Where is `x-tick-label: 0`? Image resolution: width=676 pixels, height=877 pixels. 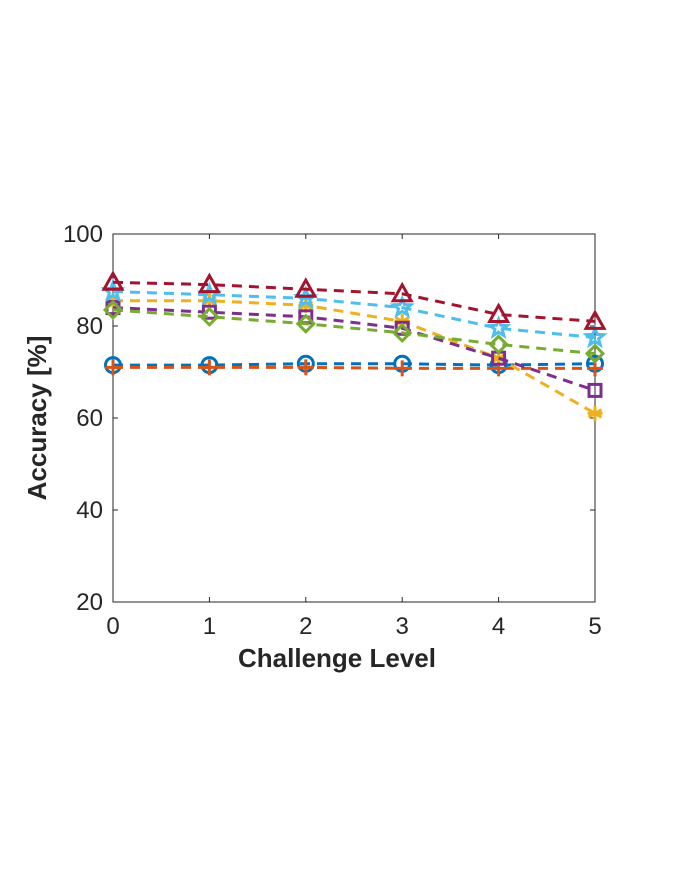 x-tick-label: 0 is located at coordinates (112, 626).